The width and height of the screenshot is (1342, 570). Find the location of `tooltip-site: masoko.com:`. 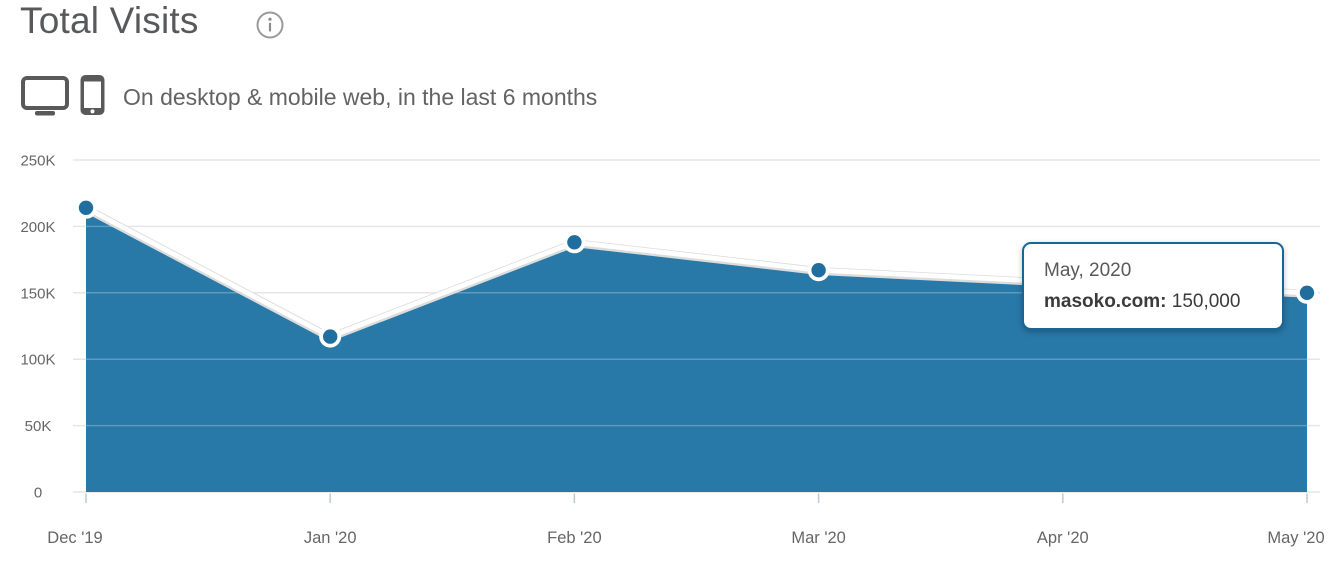

tooltip-site: masoko.com: is located at coordinates (1105, 301).